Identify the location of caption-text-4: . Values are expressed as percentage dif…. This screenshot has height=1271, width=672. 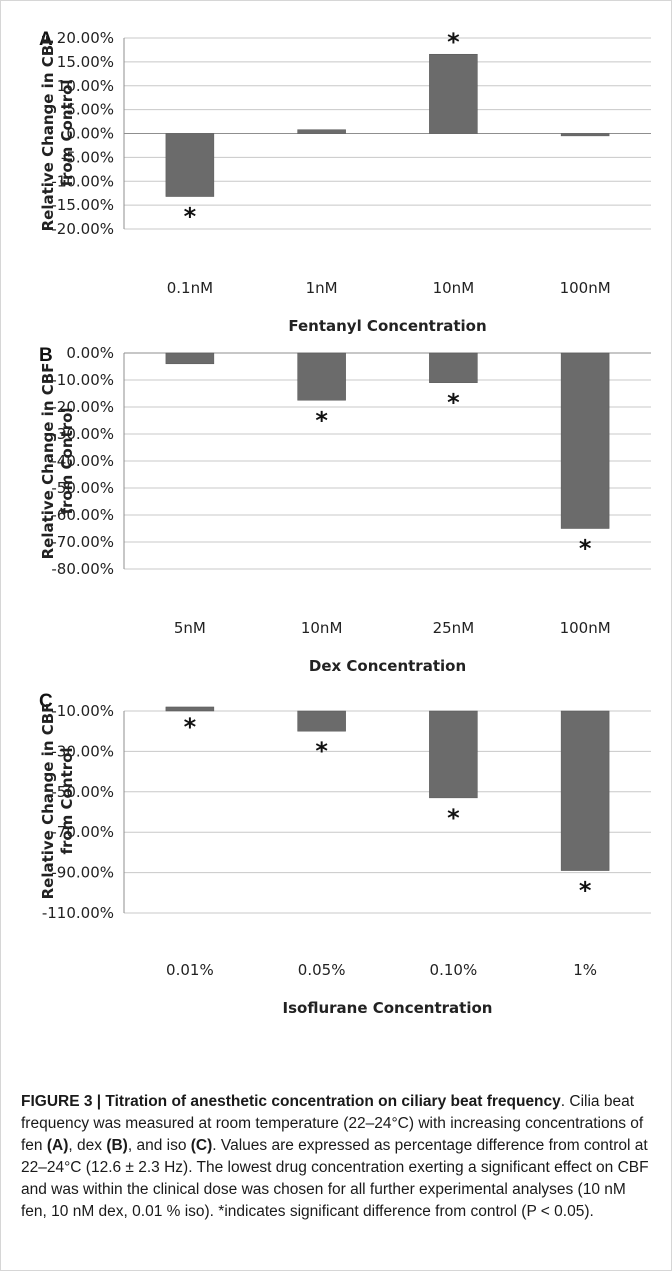
(335, 1178).